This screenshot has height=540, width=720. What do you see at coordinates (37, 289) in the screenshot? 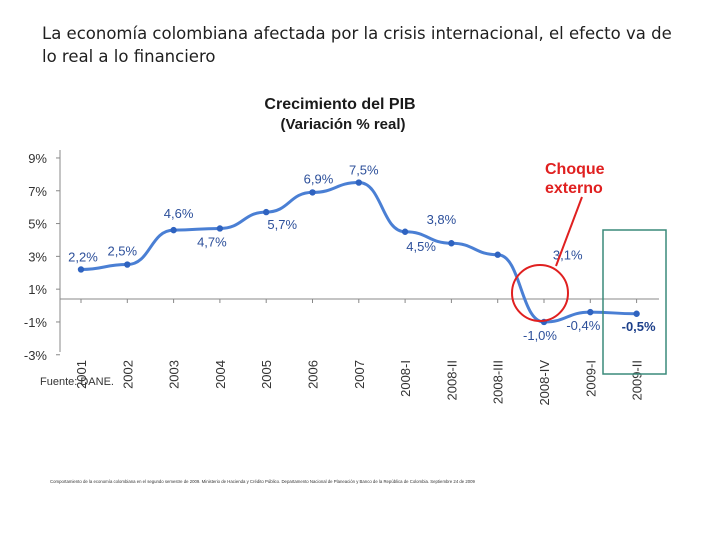
I see `y-tick-label: 1%` at bounding box center [37, 289].